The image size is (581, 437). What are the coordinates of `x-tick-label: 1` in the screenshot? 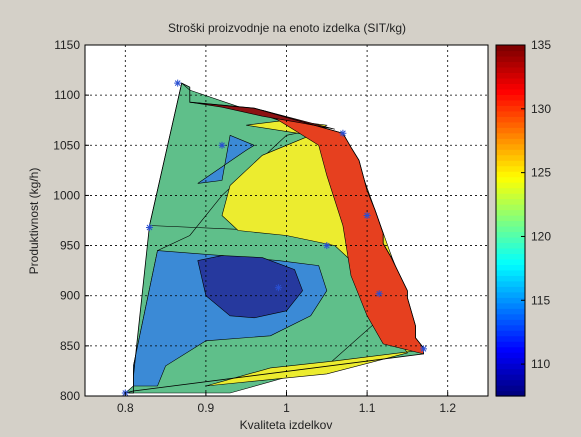 It's located at (286, 408).